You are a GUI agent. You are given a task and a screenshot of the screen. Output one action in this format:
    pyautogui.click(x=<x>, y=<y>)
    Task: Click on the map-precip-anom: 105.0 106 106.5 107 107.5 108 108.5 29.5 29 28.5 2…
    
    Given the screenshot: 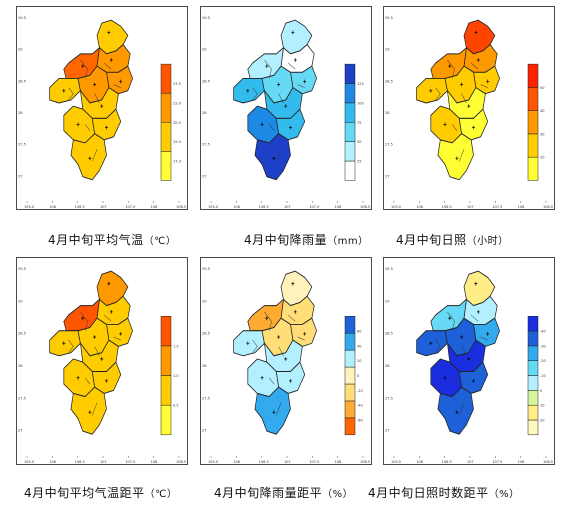 What is the action you would take?
    pyautogui.click(x=286, y=365)
    